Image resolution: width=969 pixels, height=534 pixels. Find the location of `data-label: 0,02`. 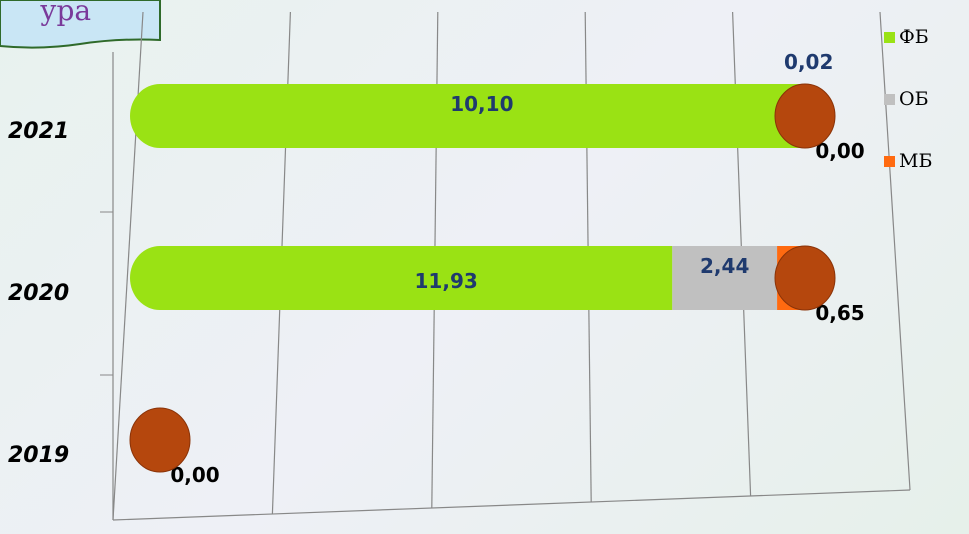

data-label: 0,02 is located at coordinates (808, 62).